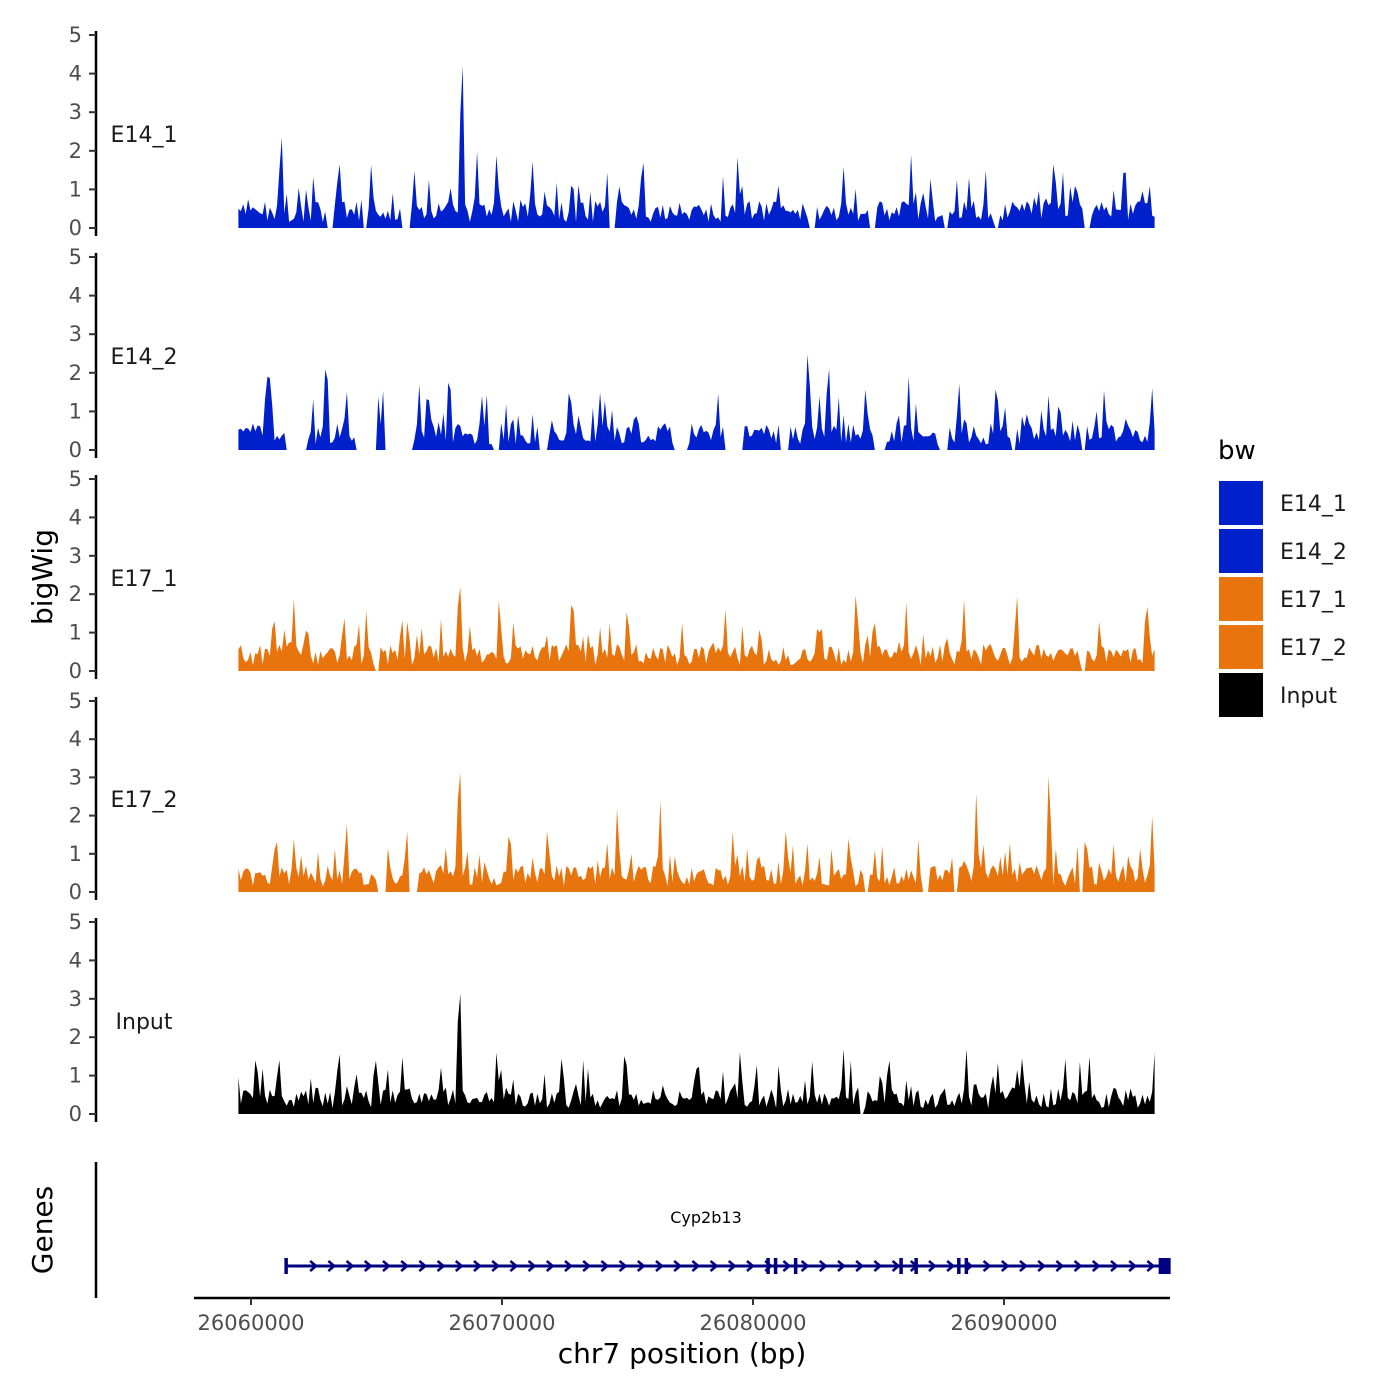 The width and height of the screenshot is (1400, 1400). I want to click on legend-label: E14_1, so click(1313, 504).